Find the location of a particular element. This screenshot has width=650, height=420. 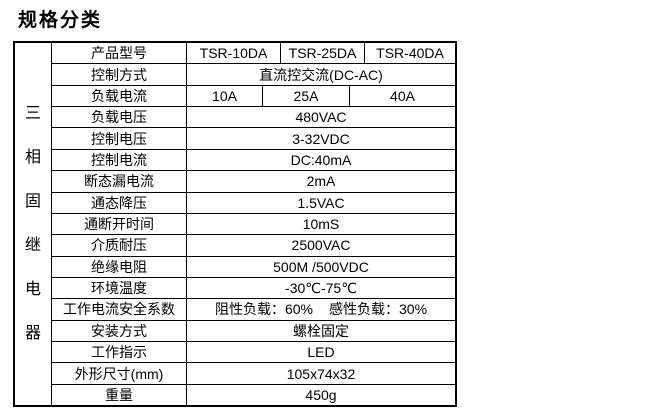

table-cell: TSR-10DA is located at coordinates (233, 53).